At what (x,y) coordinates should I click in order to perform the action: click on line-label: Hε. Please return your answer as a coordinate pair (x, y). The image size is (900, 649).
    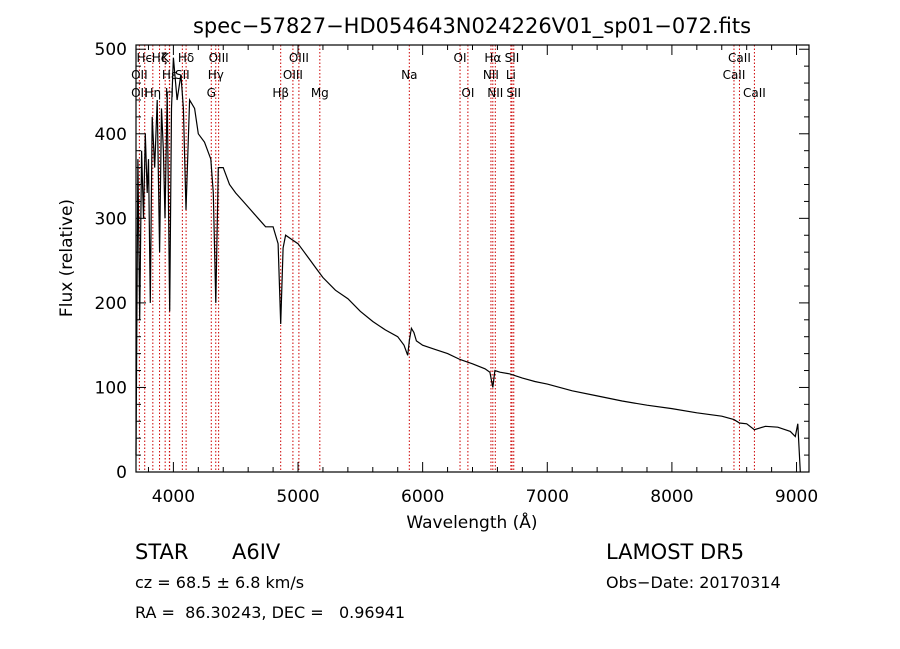
    Looking at the image, I should click on (170, 75).